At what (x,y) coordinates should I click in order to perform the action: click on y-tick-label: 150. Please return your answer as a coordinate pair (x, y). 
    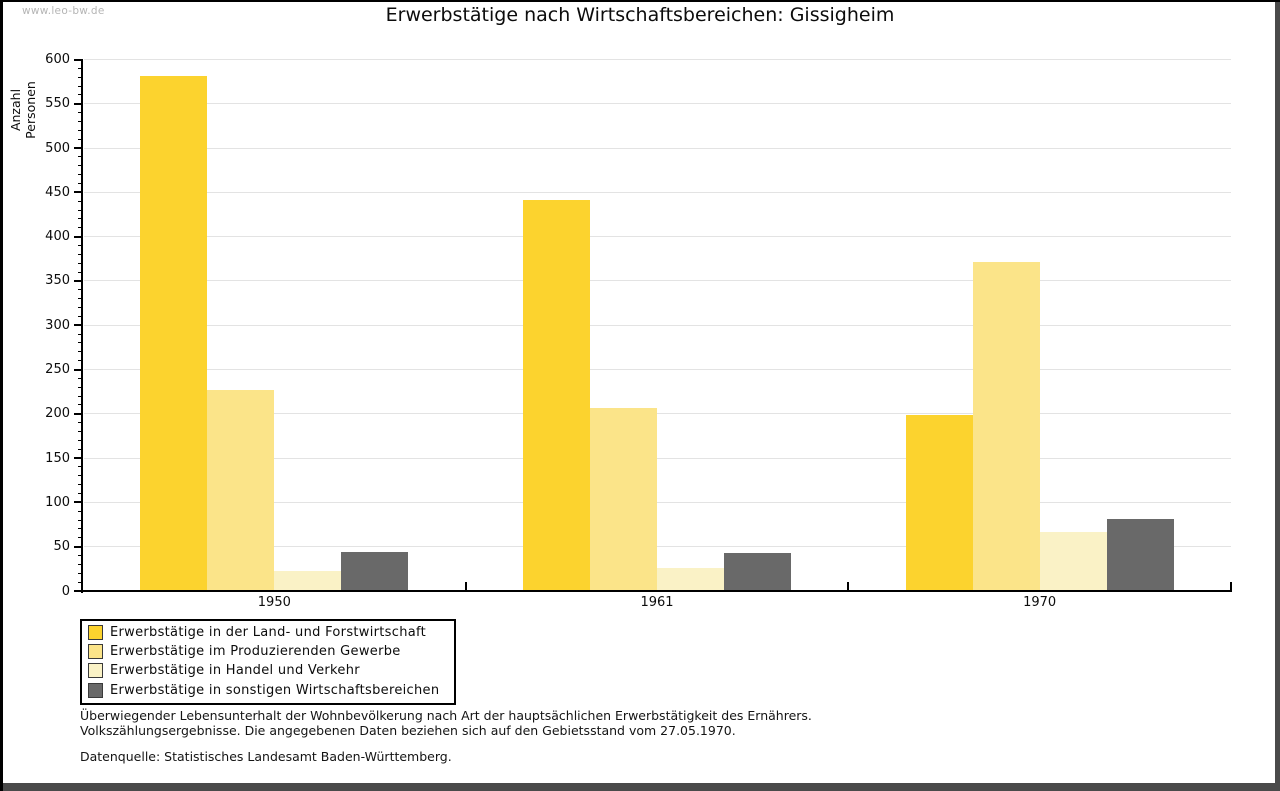
    Looking at the image, I should click on (57, 458).